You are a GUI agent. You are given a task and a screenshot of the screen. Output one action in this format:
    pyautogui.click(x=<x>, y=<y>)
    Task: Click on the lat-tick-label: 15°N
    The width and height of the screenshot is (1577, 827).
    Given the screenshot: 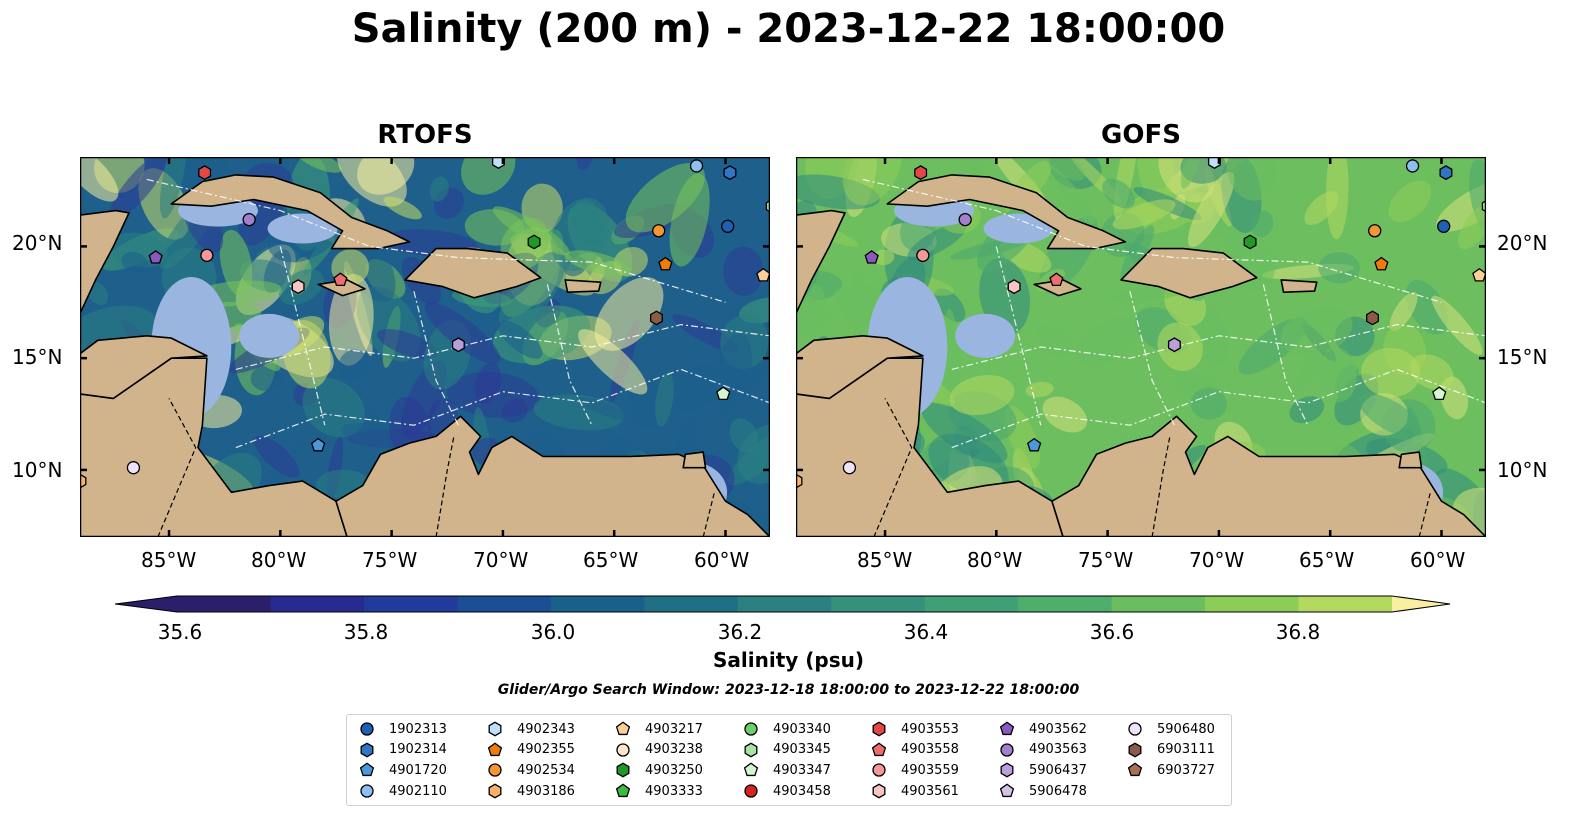 What is the action you would take?
    pyautogui.click(x=1522, y=357)
    